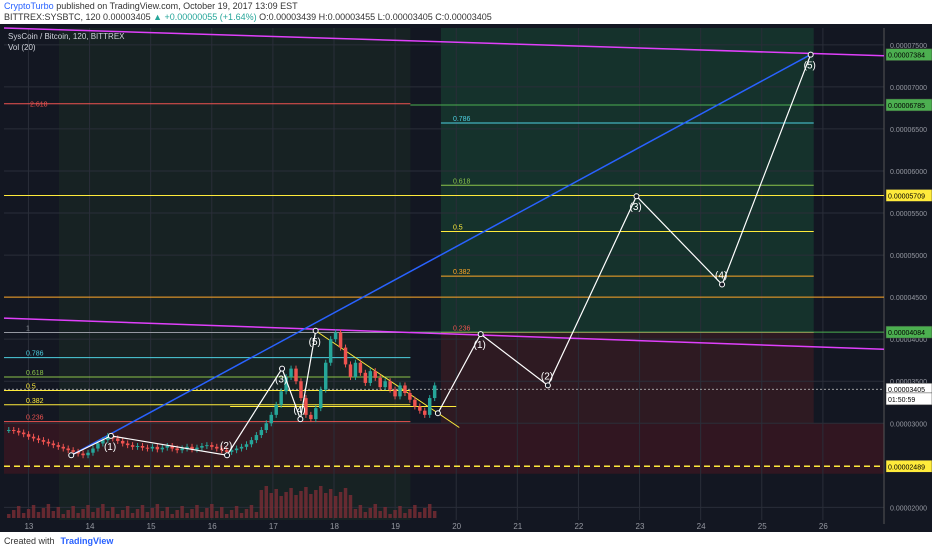 The image size is (932, 550). What do you see at coordinates (444, 334) in the screenshot?
I see `lower-trendline` at bounding box center [444, 334].